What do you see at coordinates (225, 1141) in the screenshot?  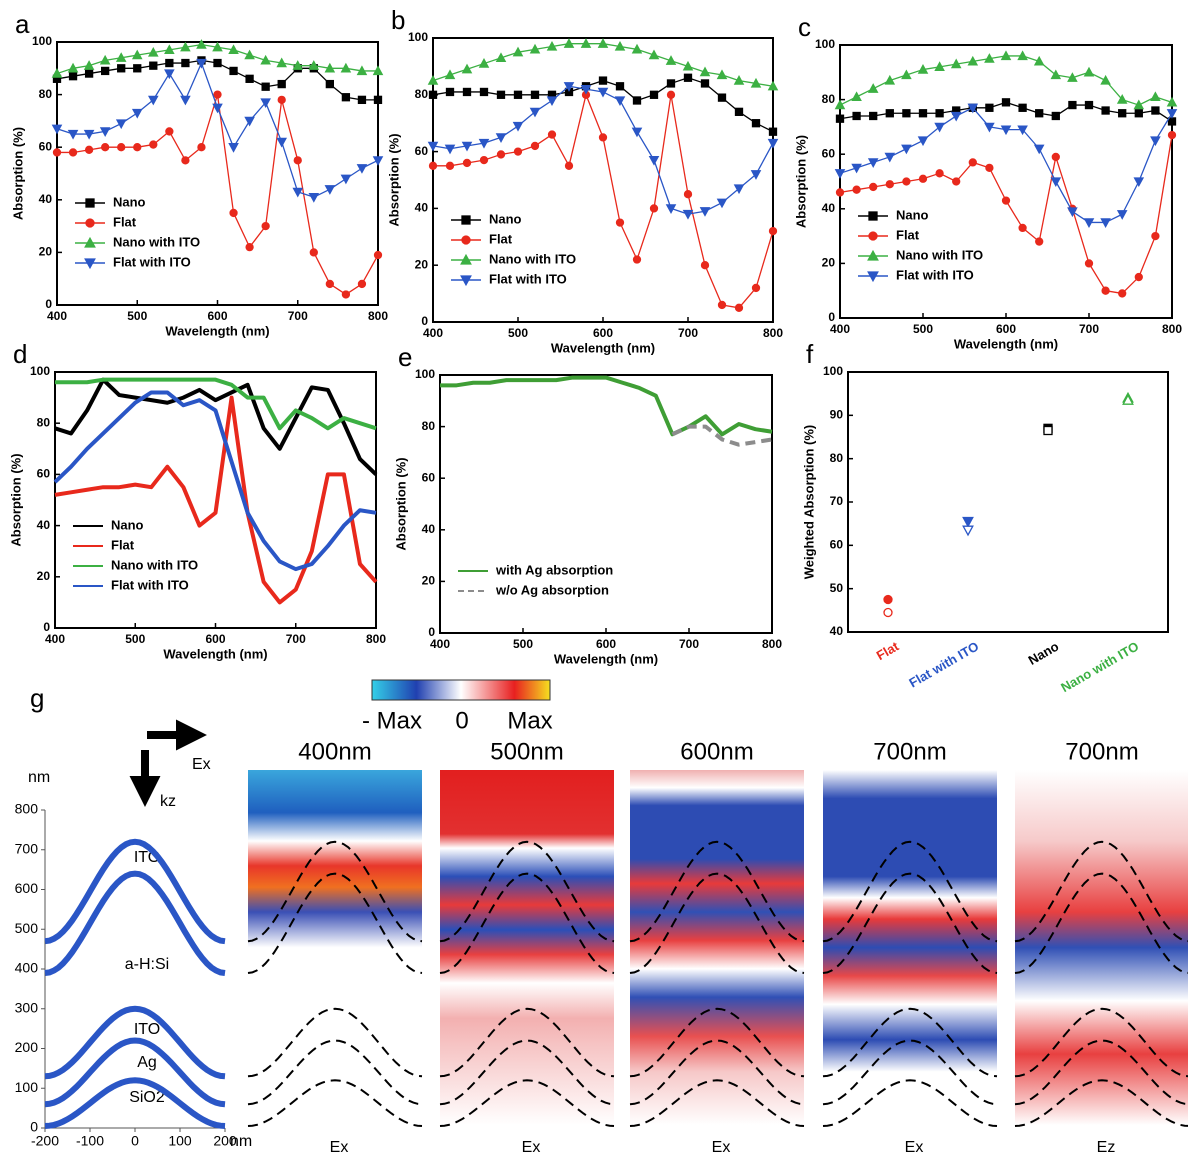 I see `x-tick-label: 200` at bounding box center [225, 1141].